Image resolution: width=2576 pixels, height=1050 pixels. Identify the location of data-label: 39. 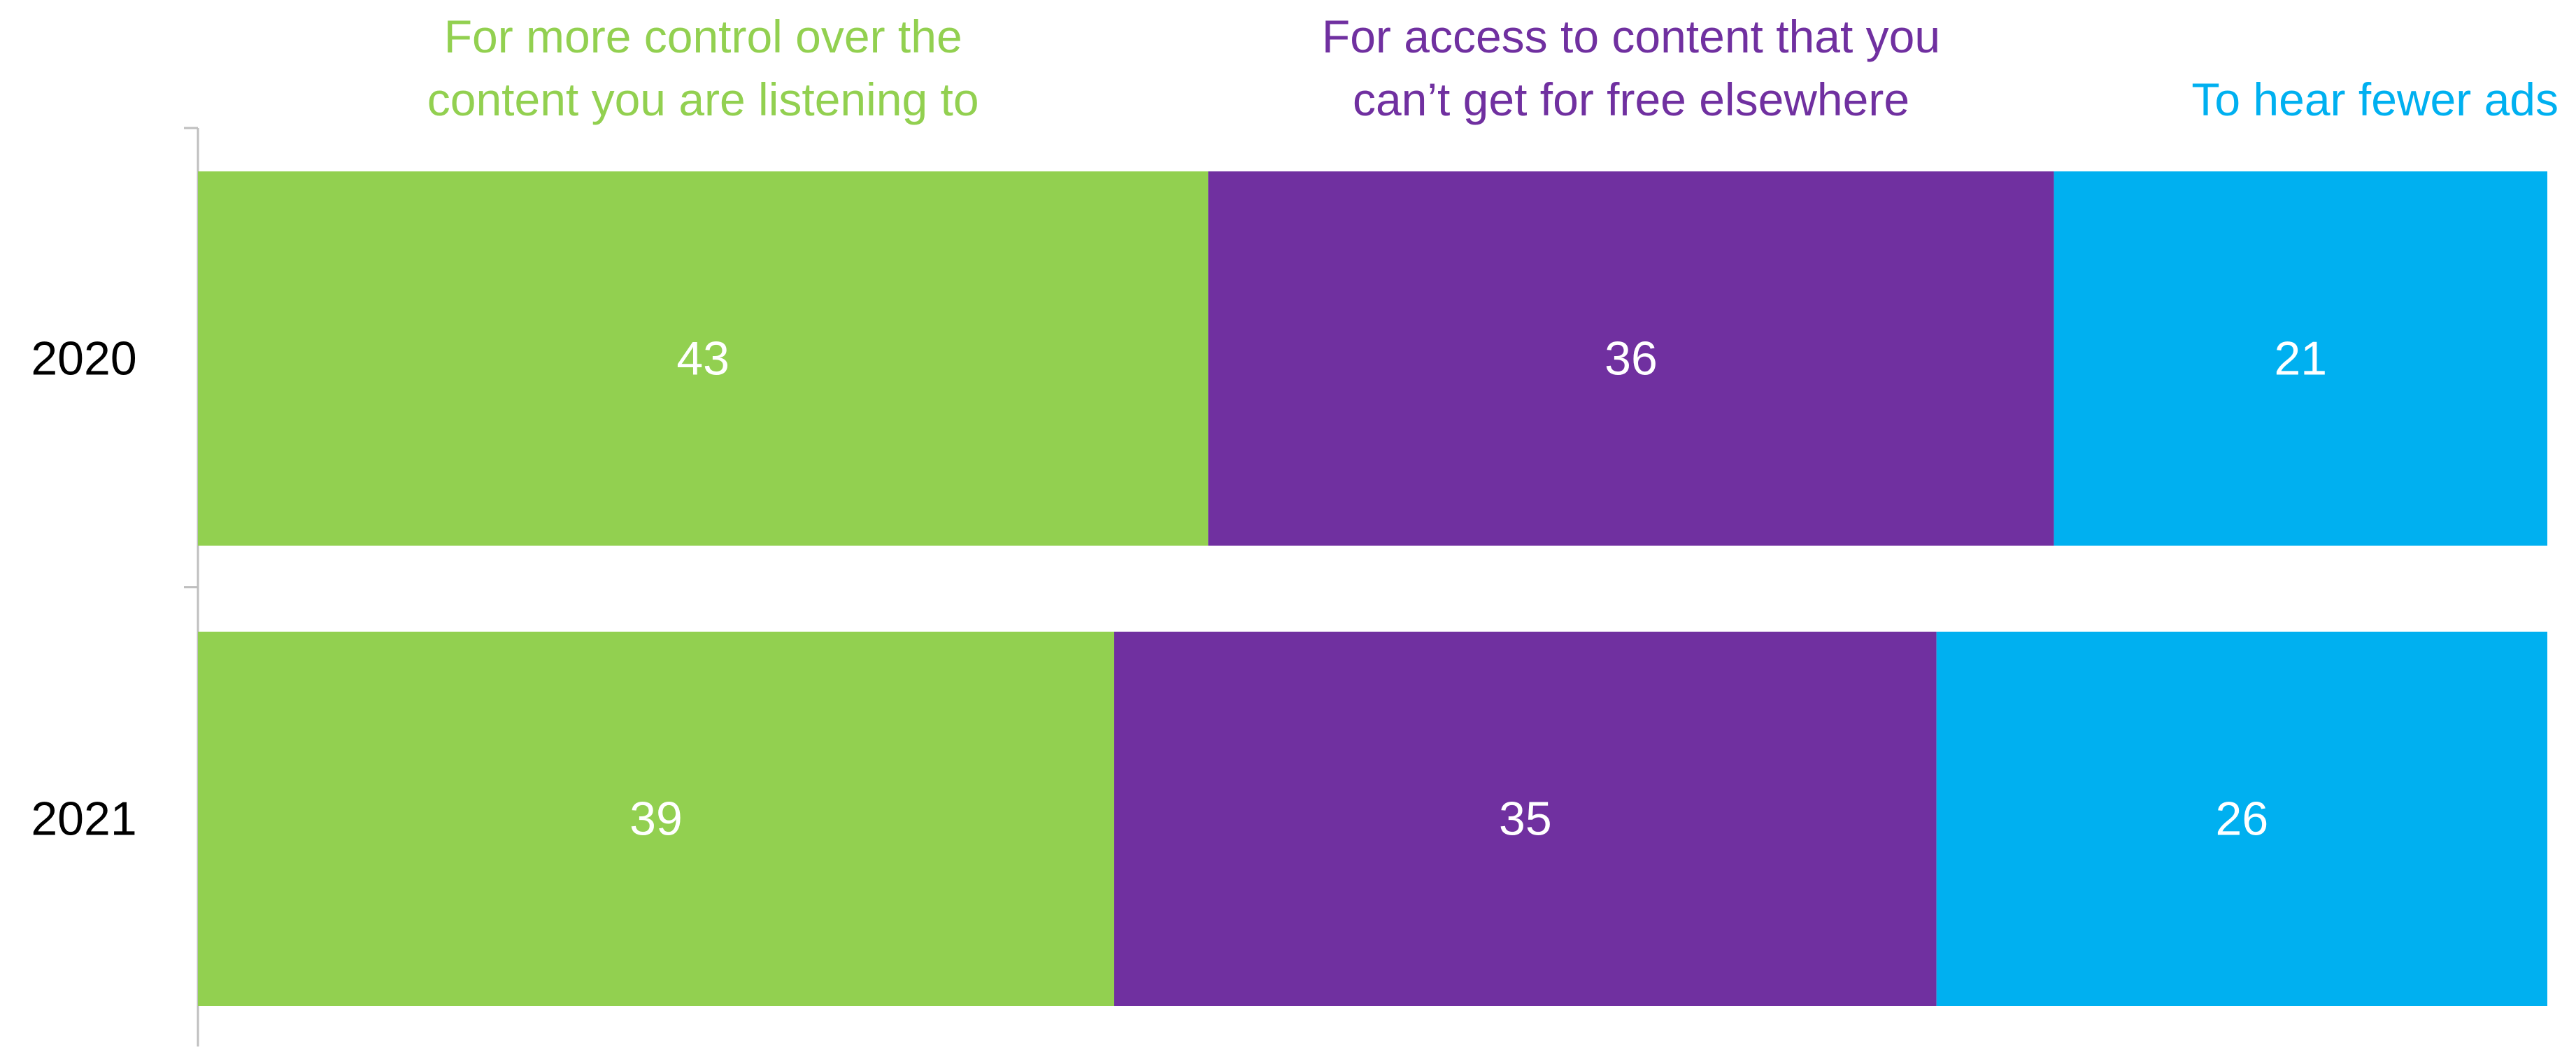
(656, 819).